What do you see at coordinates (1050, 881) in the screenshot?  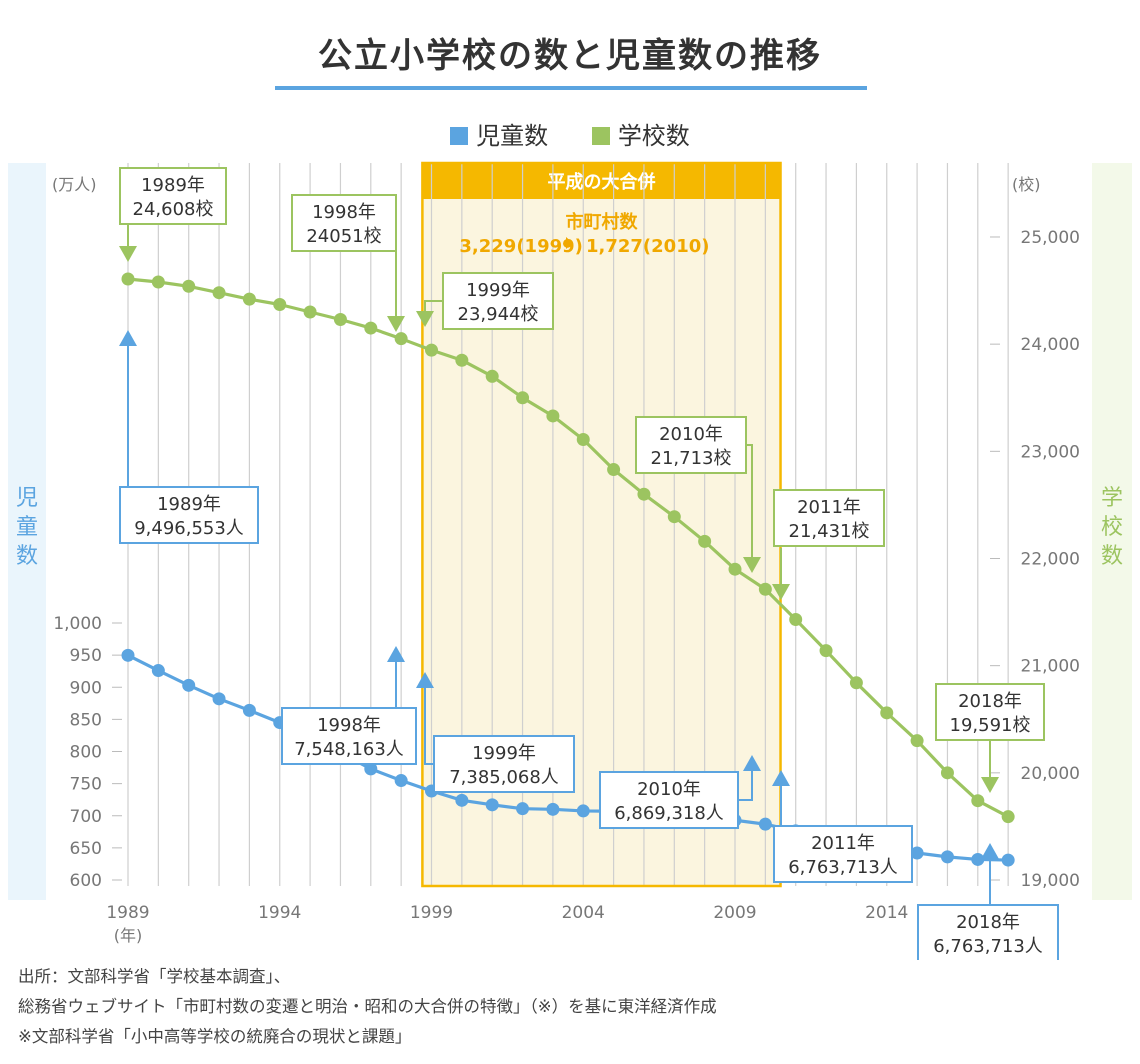 I see `right-tick-label: 19,000` at bounding box center [1050, 881].